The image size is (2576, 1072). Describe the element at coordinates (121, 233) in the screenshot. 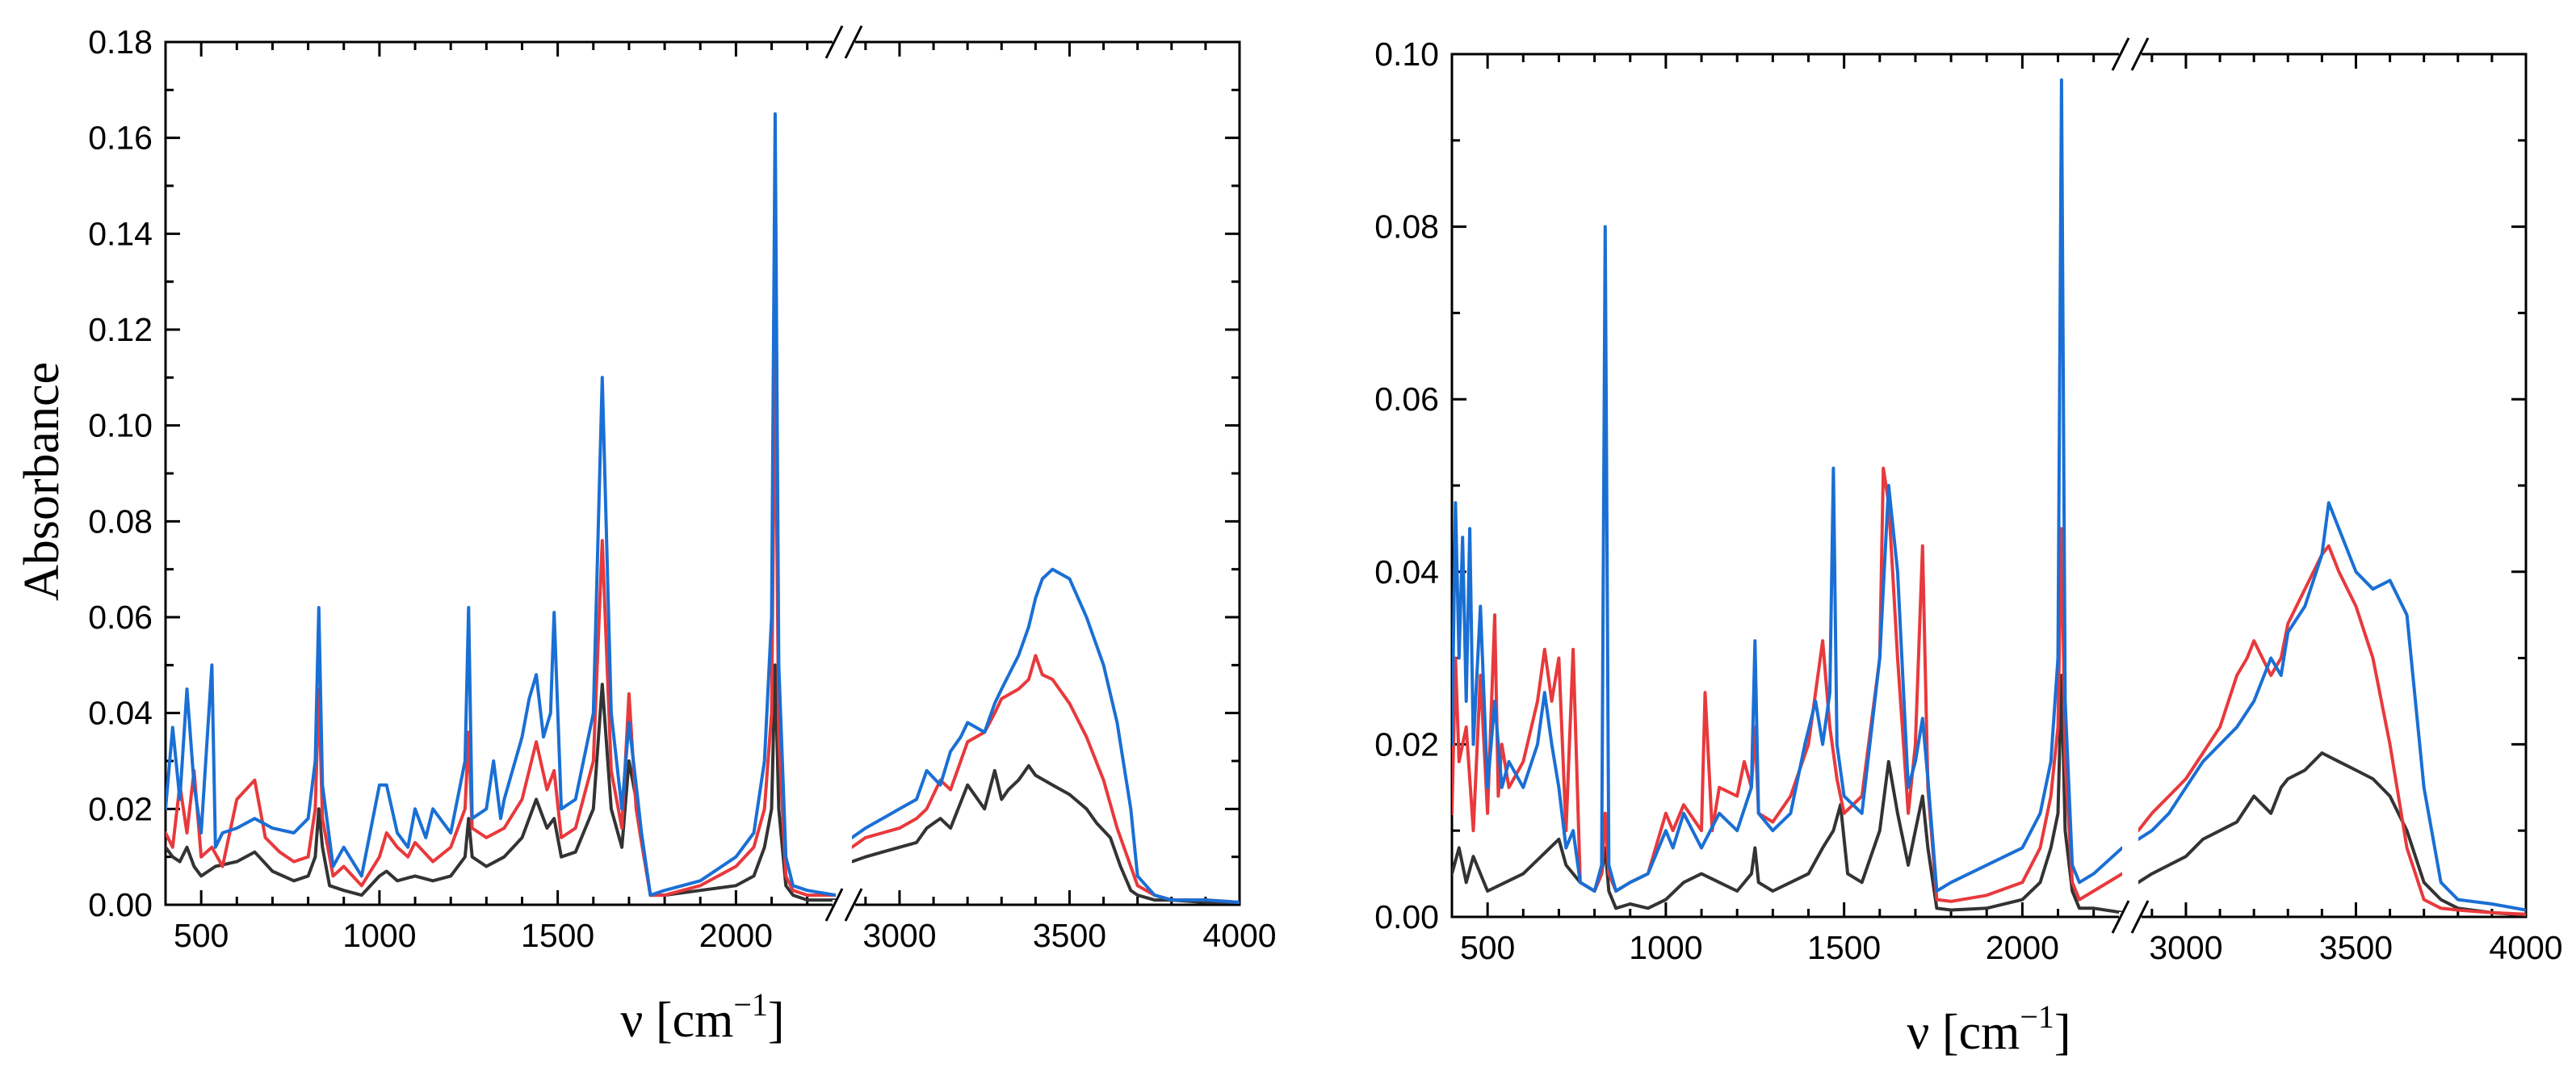

I see `y-tick-label: 0.14` at that location.